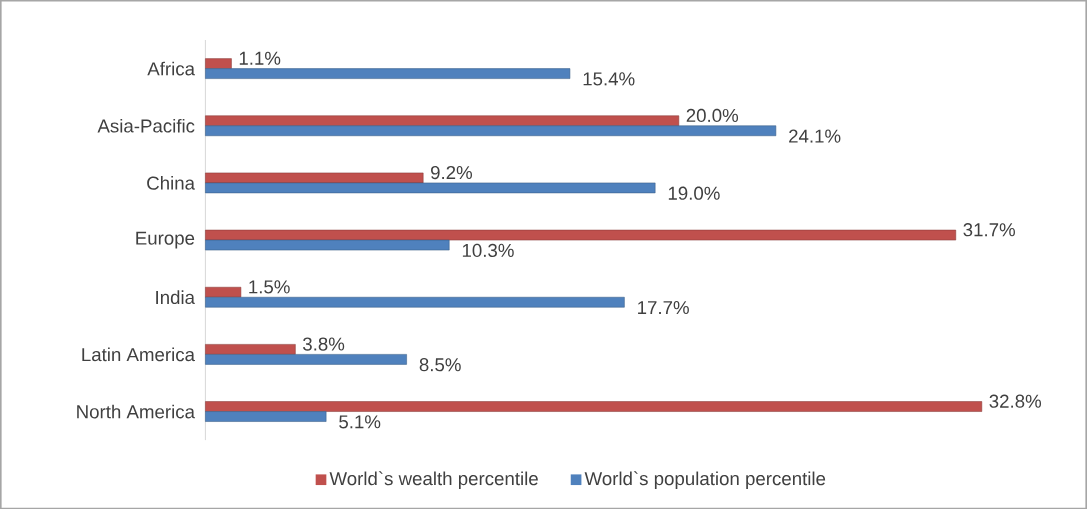  What do you see at coordinates (165, 240) in the screenshot?
I see `y-tick-label: Europe` at bounding box center [165, 240].